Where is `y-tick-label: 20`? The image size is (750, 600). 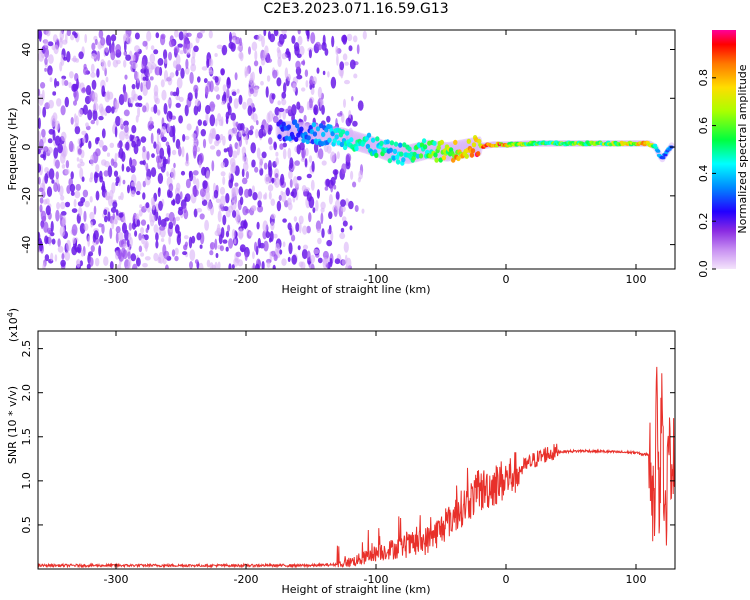
y-tick-label: 20 is located at coordinates (26, 98).